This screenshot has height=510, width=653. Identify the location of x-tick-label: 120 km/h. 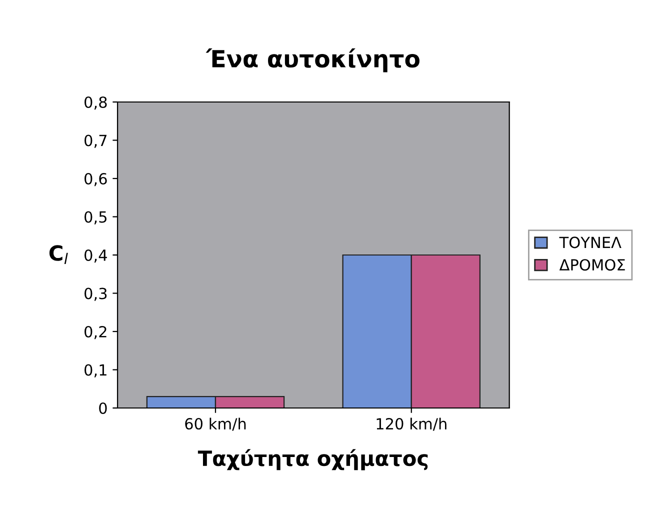
(411, 424).